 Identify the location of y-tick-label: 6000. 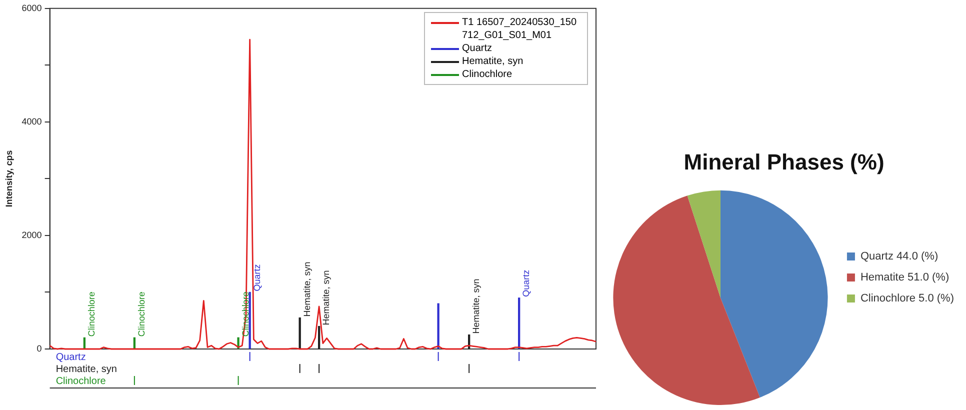
(32, 7).